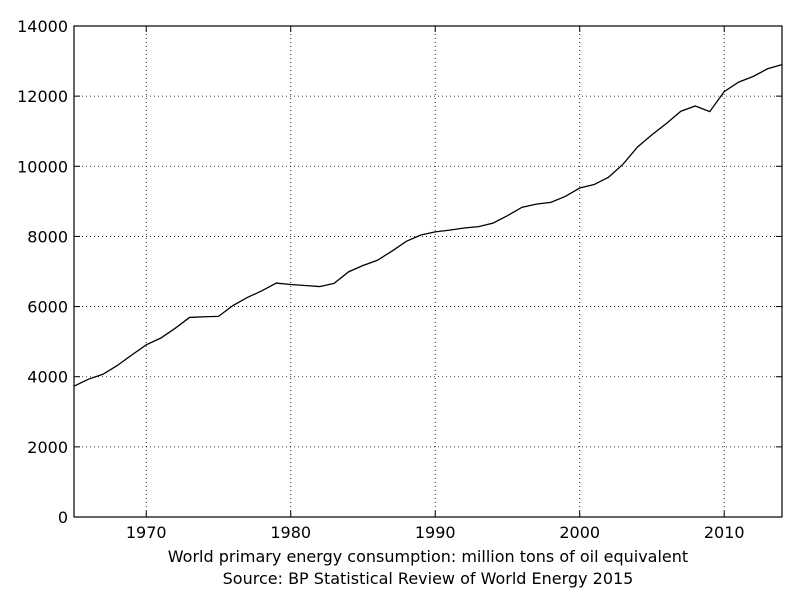 This screenshot has height=600, width=800. What do you see at coordinates (63, 517) in the screenshot?
I see `y-tick-label: 0` at bounding box center [63, 517].